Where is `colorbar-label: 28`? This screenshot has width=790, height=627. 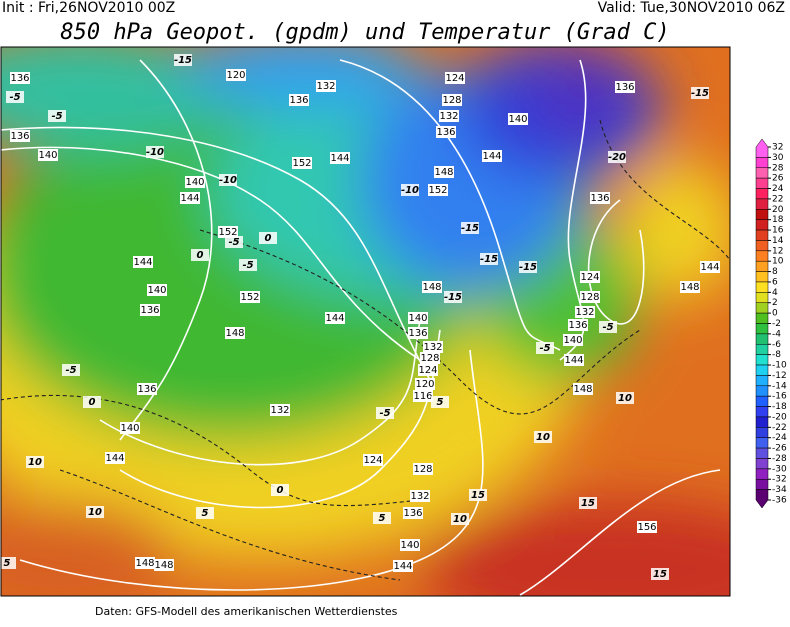 colorbar-label: 28 is located at coordinates (778, 168).